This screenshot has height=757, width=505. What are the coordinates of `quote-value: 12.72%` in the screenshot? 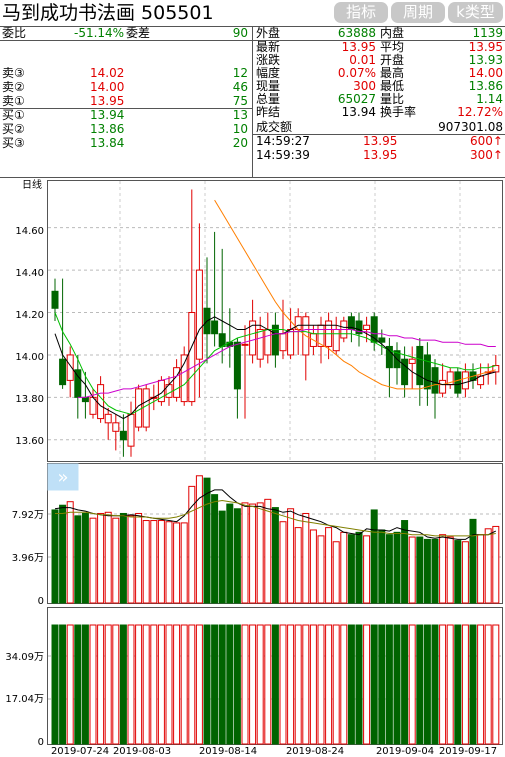 It's located at (480, 112).